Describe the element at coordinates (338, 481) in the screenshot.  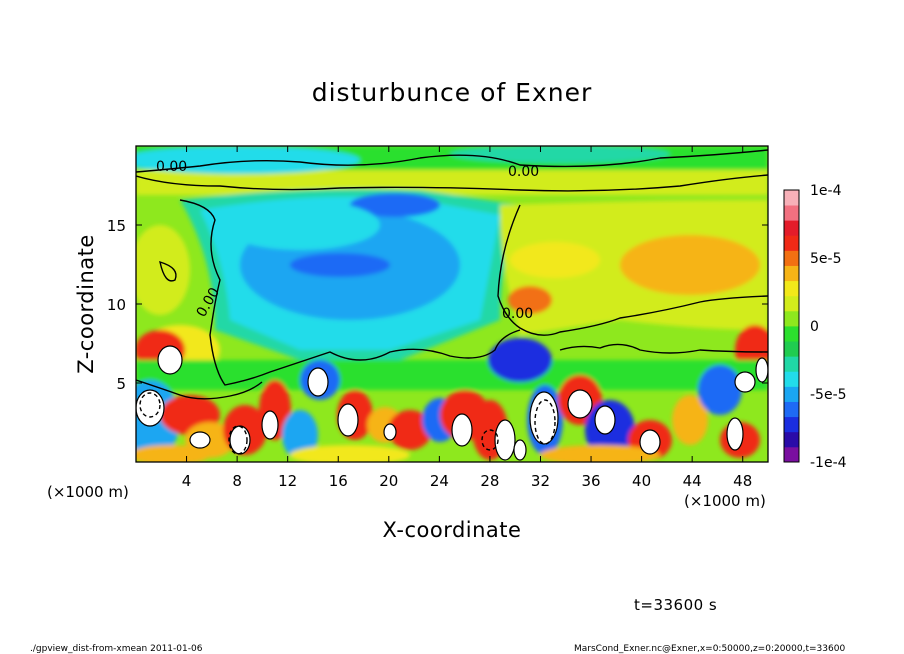
I see `x-tick-label: 16` at that location.